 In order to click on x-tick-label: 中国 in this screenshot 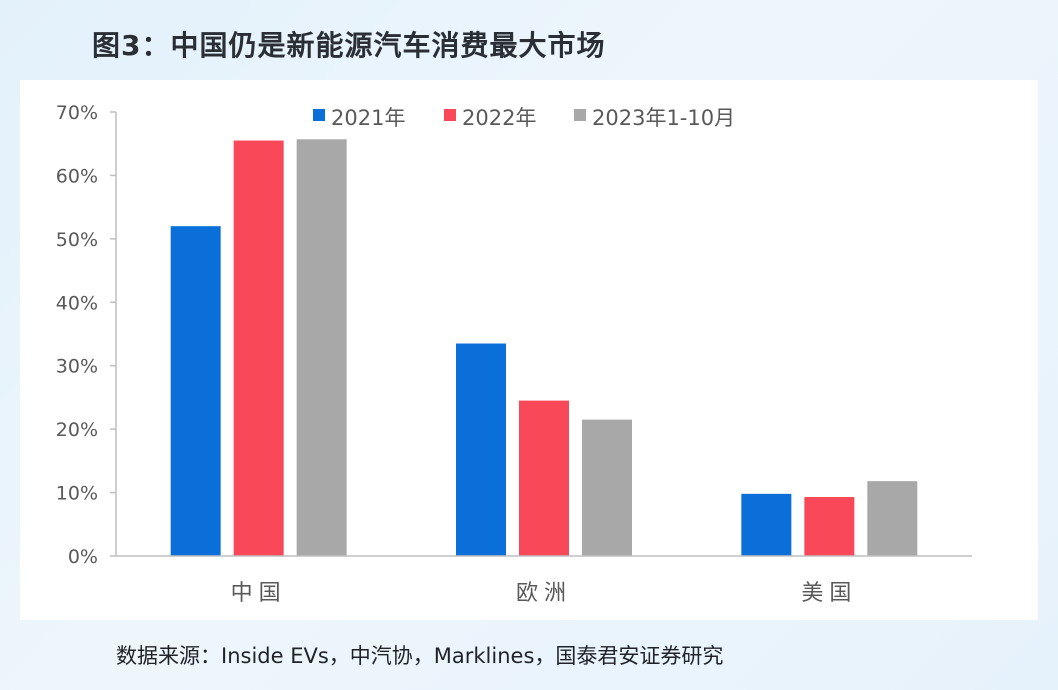, I will do `click(259, 593)`.